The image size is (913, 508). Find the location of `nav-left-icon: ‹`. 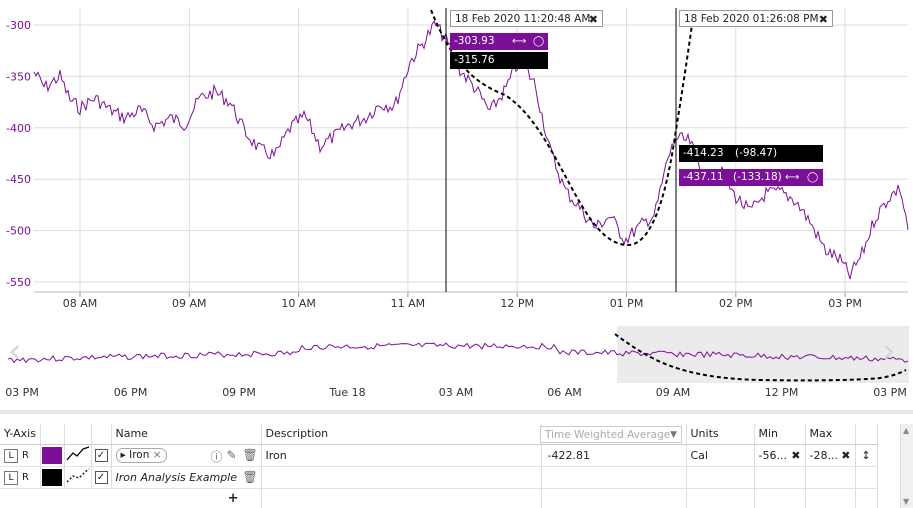

nav-left-icon: ‹ is located at coordinates (15, 351).